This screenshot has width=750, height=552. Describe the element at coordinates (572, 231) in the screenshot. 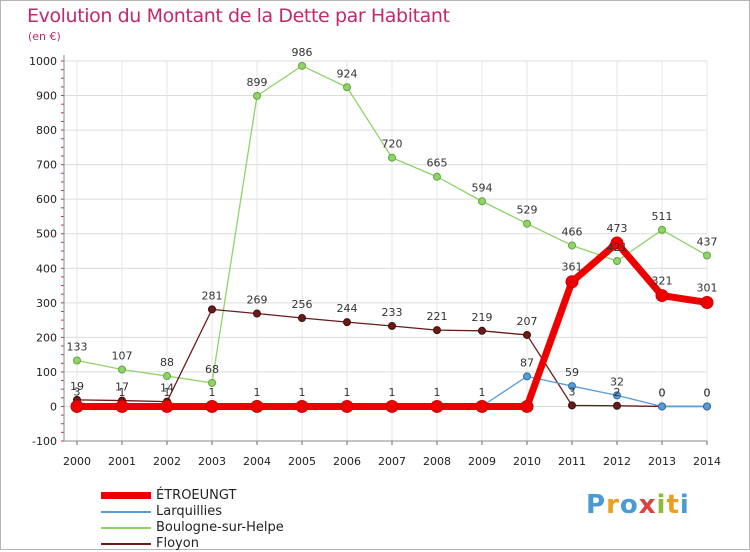

I see `data-label: 466` at that location.